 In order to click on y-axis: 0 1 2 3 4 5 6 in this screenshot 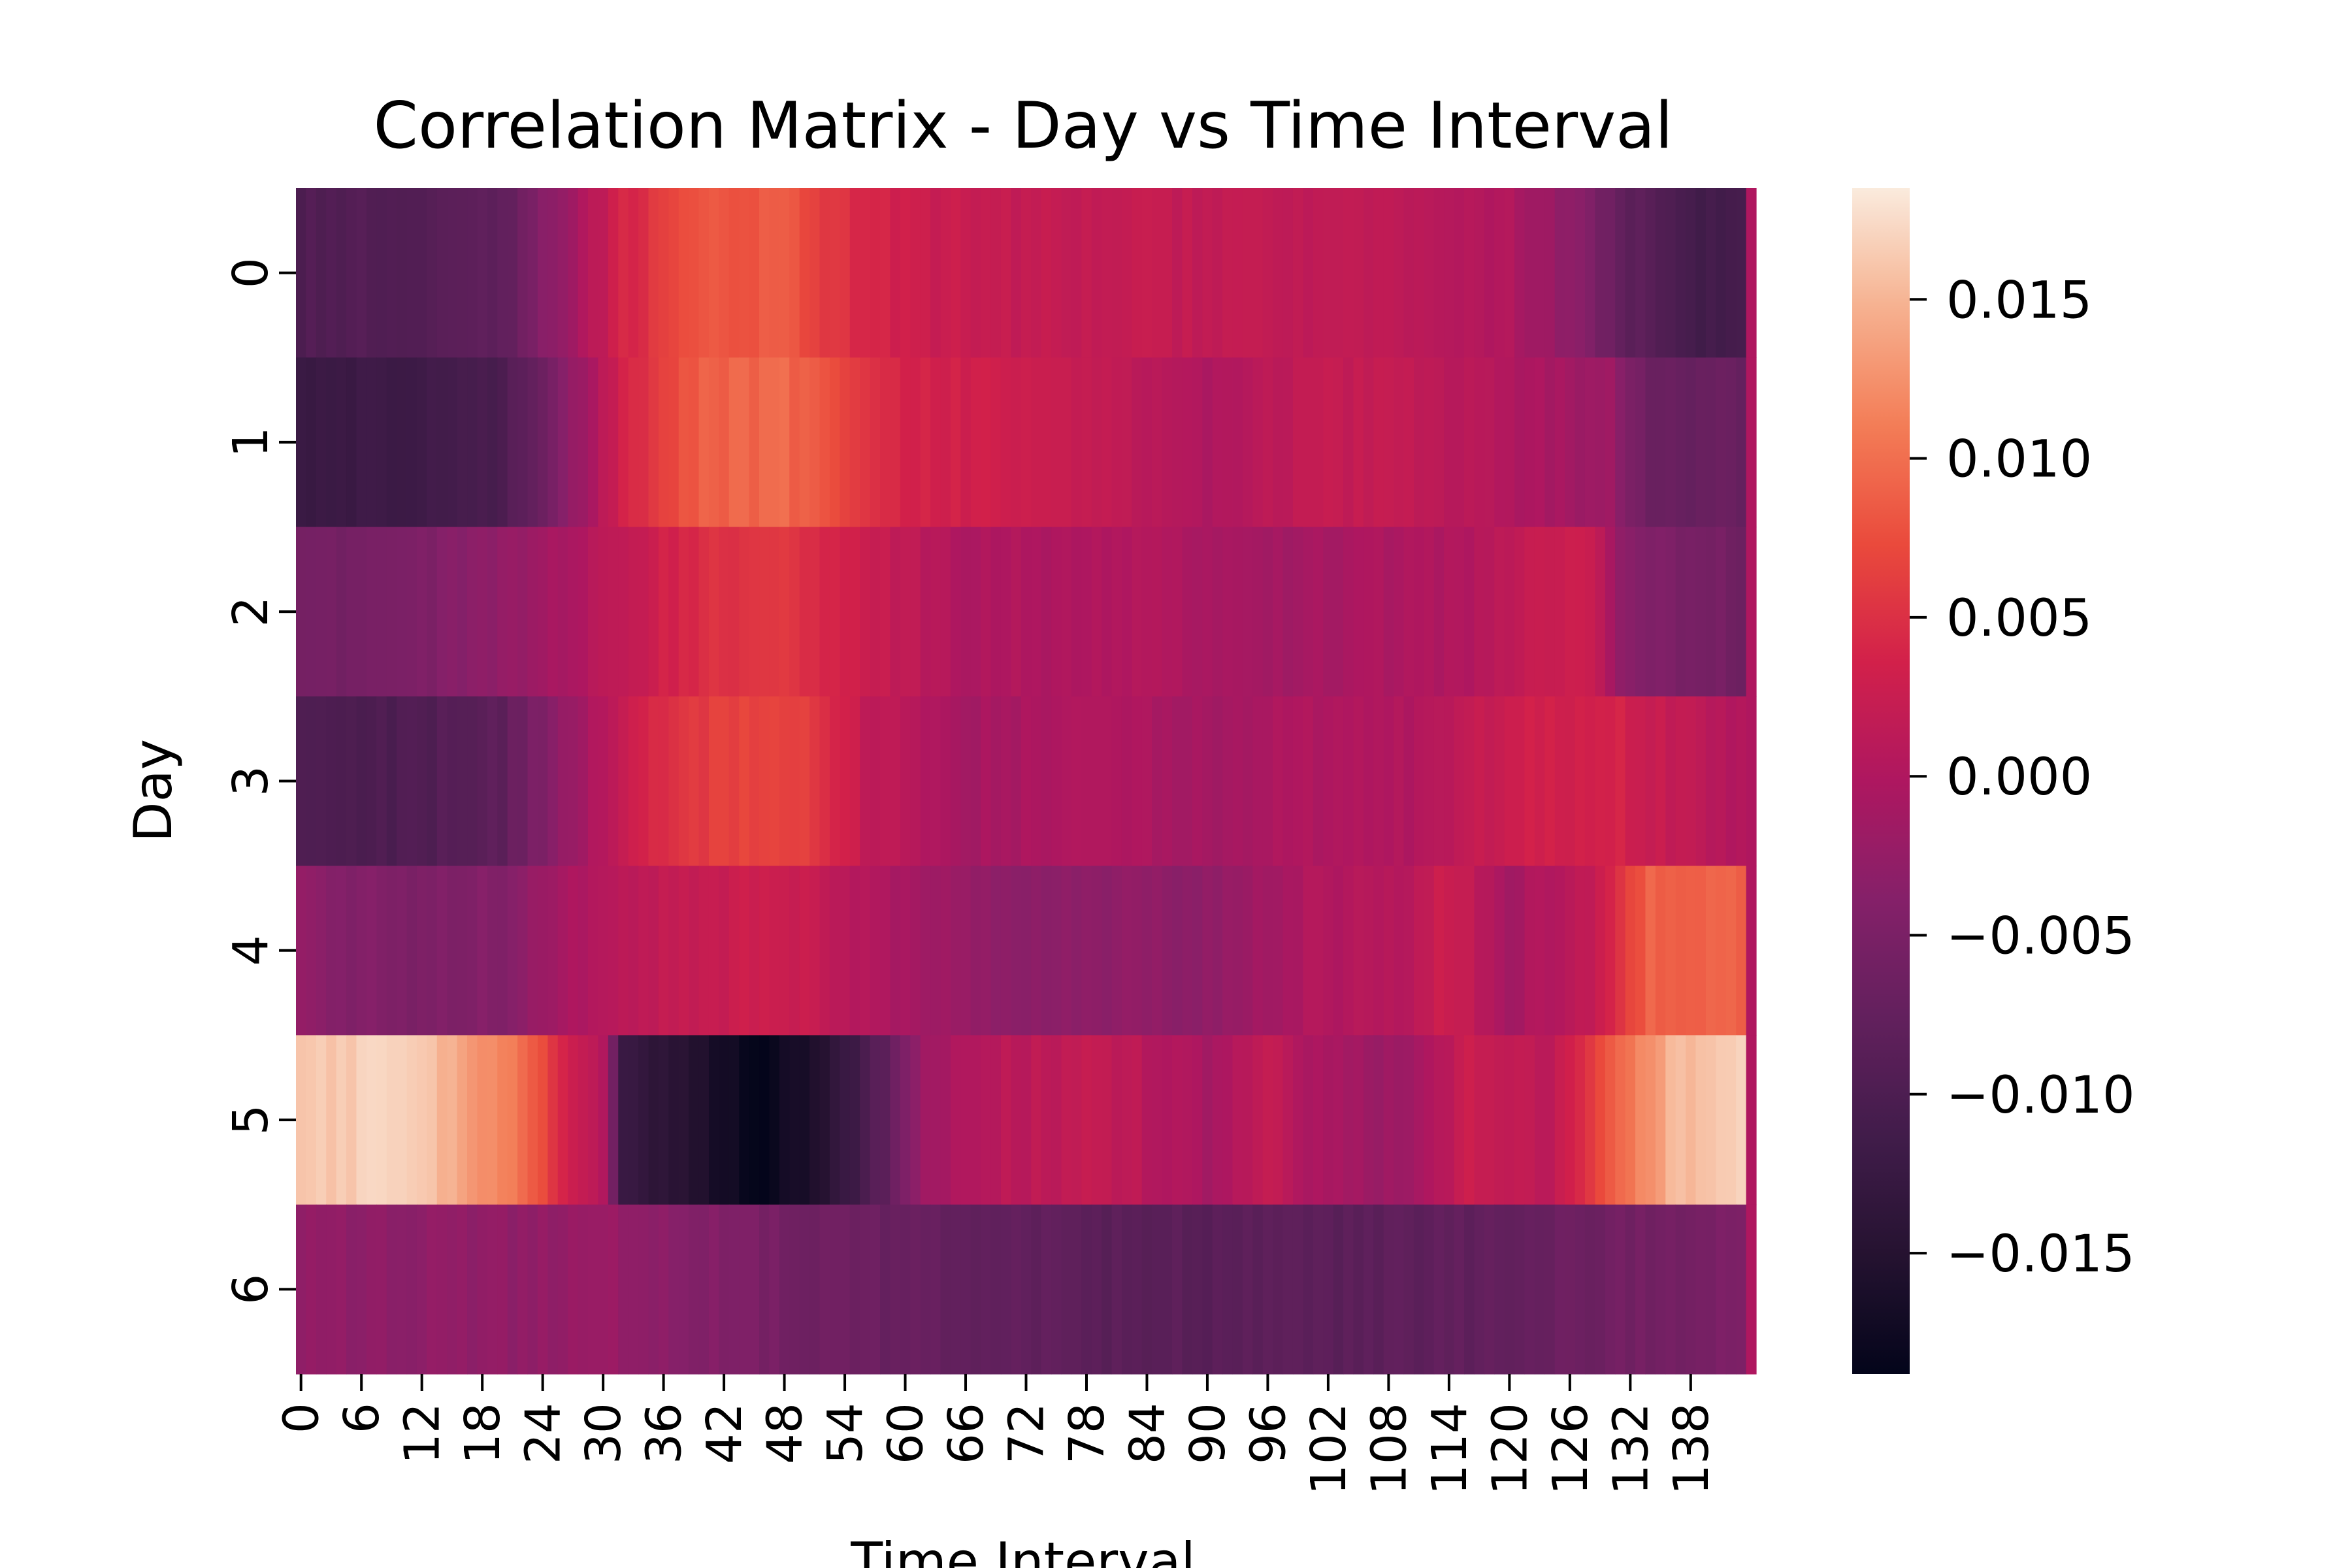, I will do `click(259, 781)`.